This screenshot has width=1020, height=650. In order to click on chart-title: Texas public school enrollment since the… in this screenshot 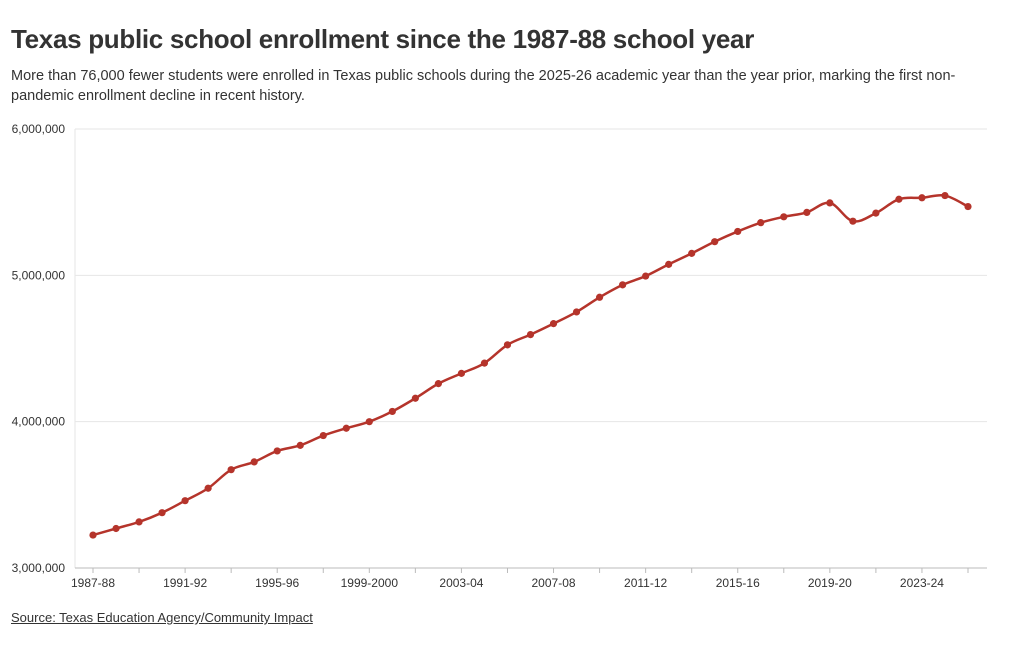, I will do `click(383, 39)`.